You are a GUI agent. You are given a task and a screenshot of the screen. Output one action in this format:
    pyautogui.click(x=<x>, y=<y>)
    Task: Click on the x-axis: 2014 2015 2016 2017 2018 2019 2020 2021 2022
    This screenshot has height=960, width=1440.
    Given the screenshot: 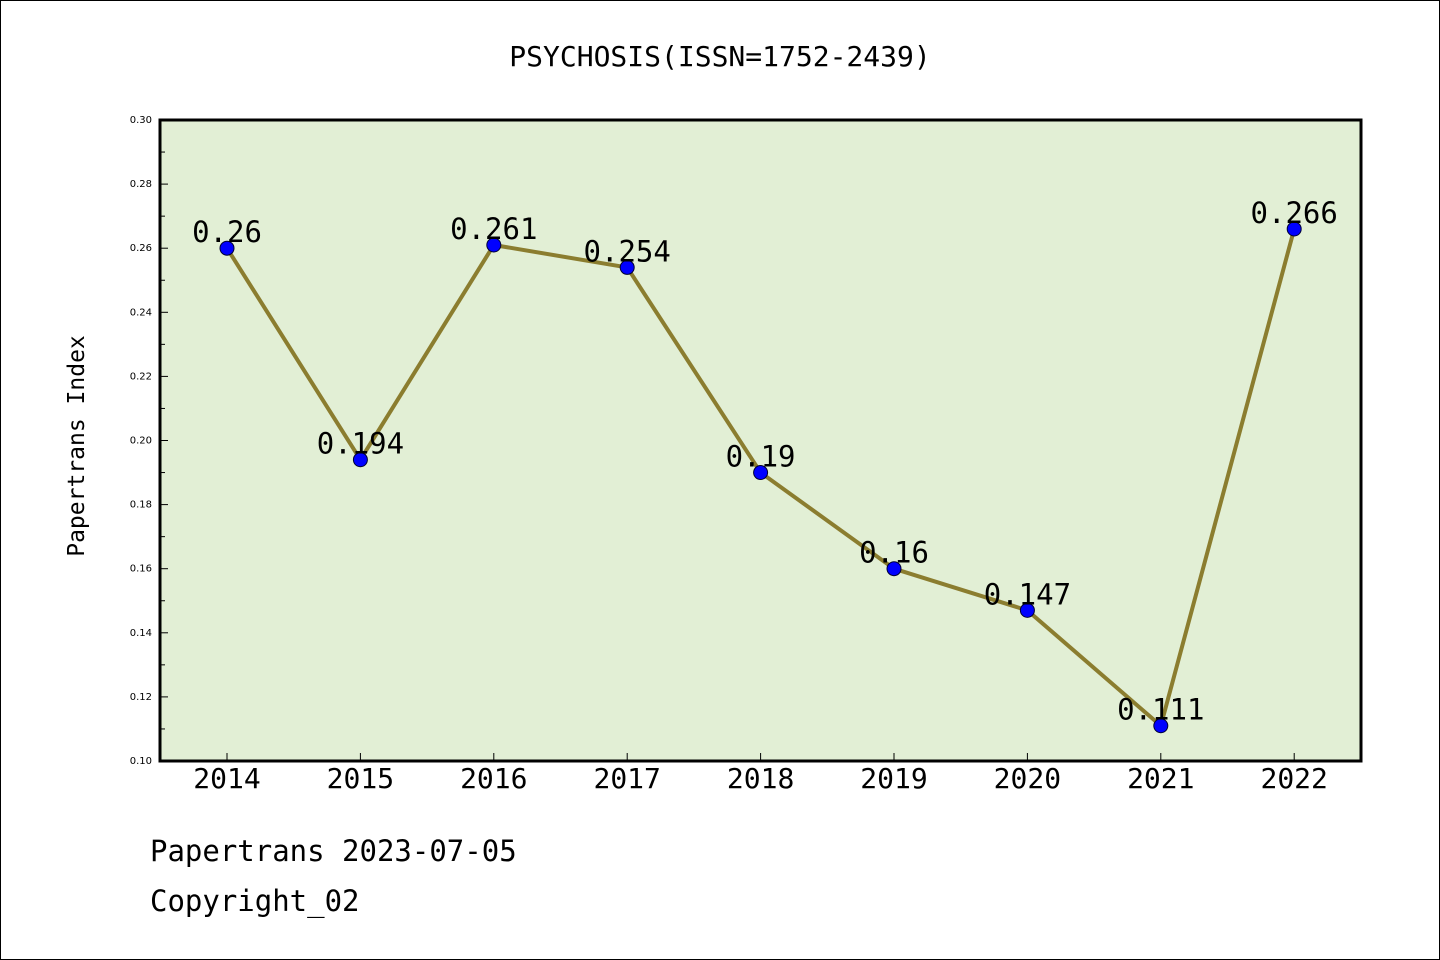 What is the action you would take?
    pyautogui.click(x=760, y=774)
    